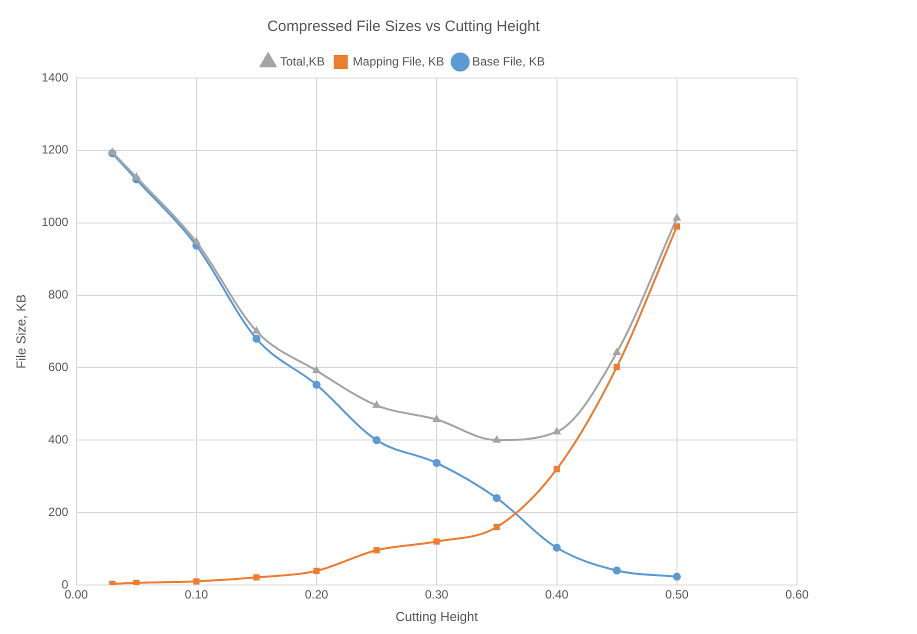 The width and height of the screenshot is (917, 634). Describe the element at coordinates (557, 595) in the screenshot. I see `x-tick-label: 0.40` at that location.